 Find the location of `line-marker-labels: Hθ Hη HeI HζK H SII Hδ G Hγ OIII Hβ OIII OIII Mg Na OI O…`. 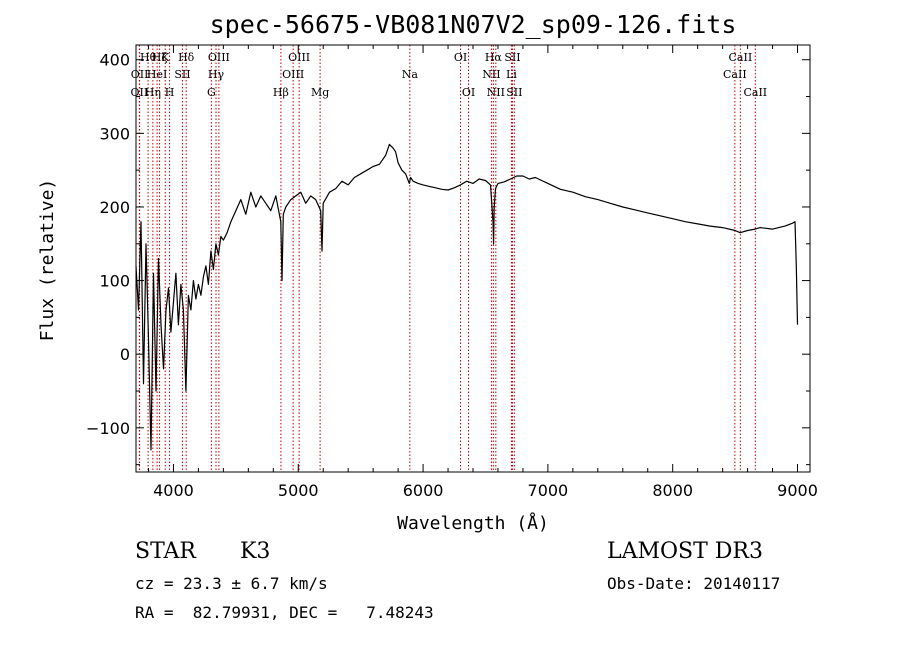

line-marker-labels: Hθ Hη HeI HζK H SII Hδ G Hγ OIII Hβ OIII OIII Mg Na OI O… is located at coordinates (449, 75).